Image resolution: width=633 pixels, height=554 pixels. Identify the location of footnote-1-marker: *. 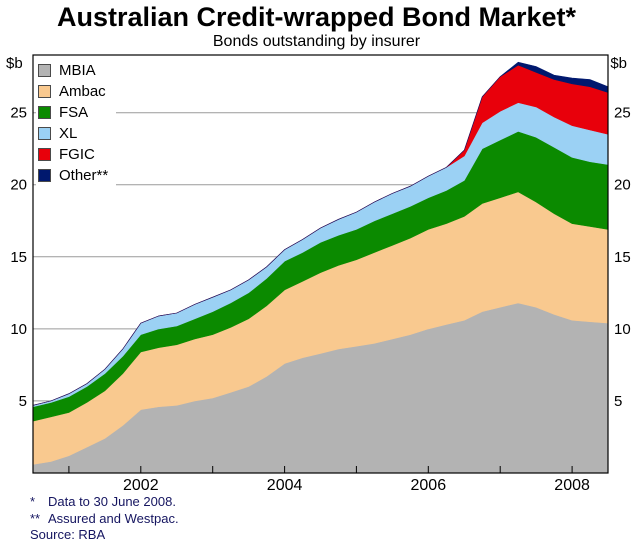
(33, 501).